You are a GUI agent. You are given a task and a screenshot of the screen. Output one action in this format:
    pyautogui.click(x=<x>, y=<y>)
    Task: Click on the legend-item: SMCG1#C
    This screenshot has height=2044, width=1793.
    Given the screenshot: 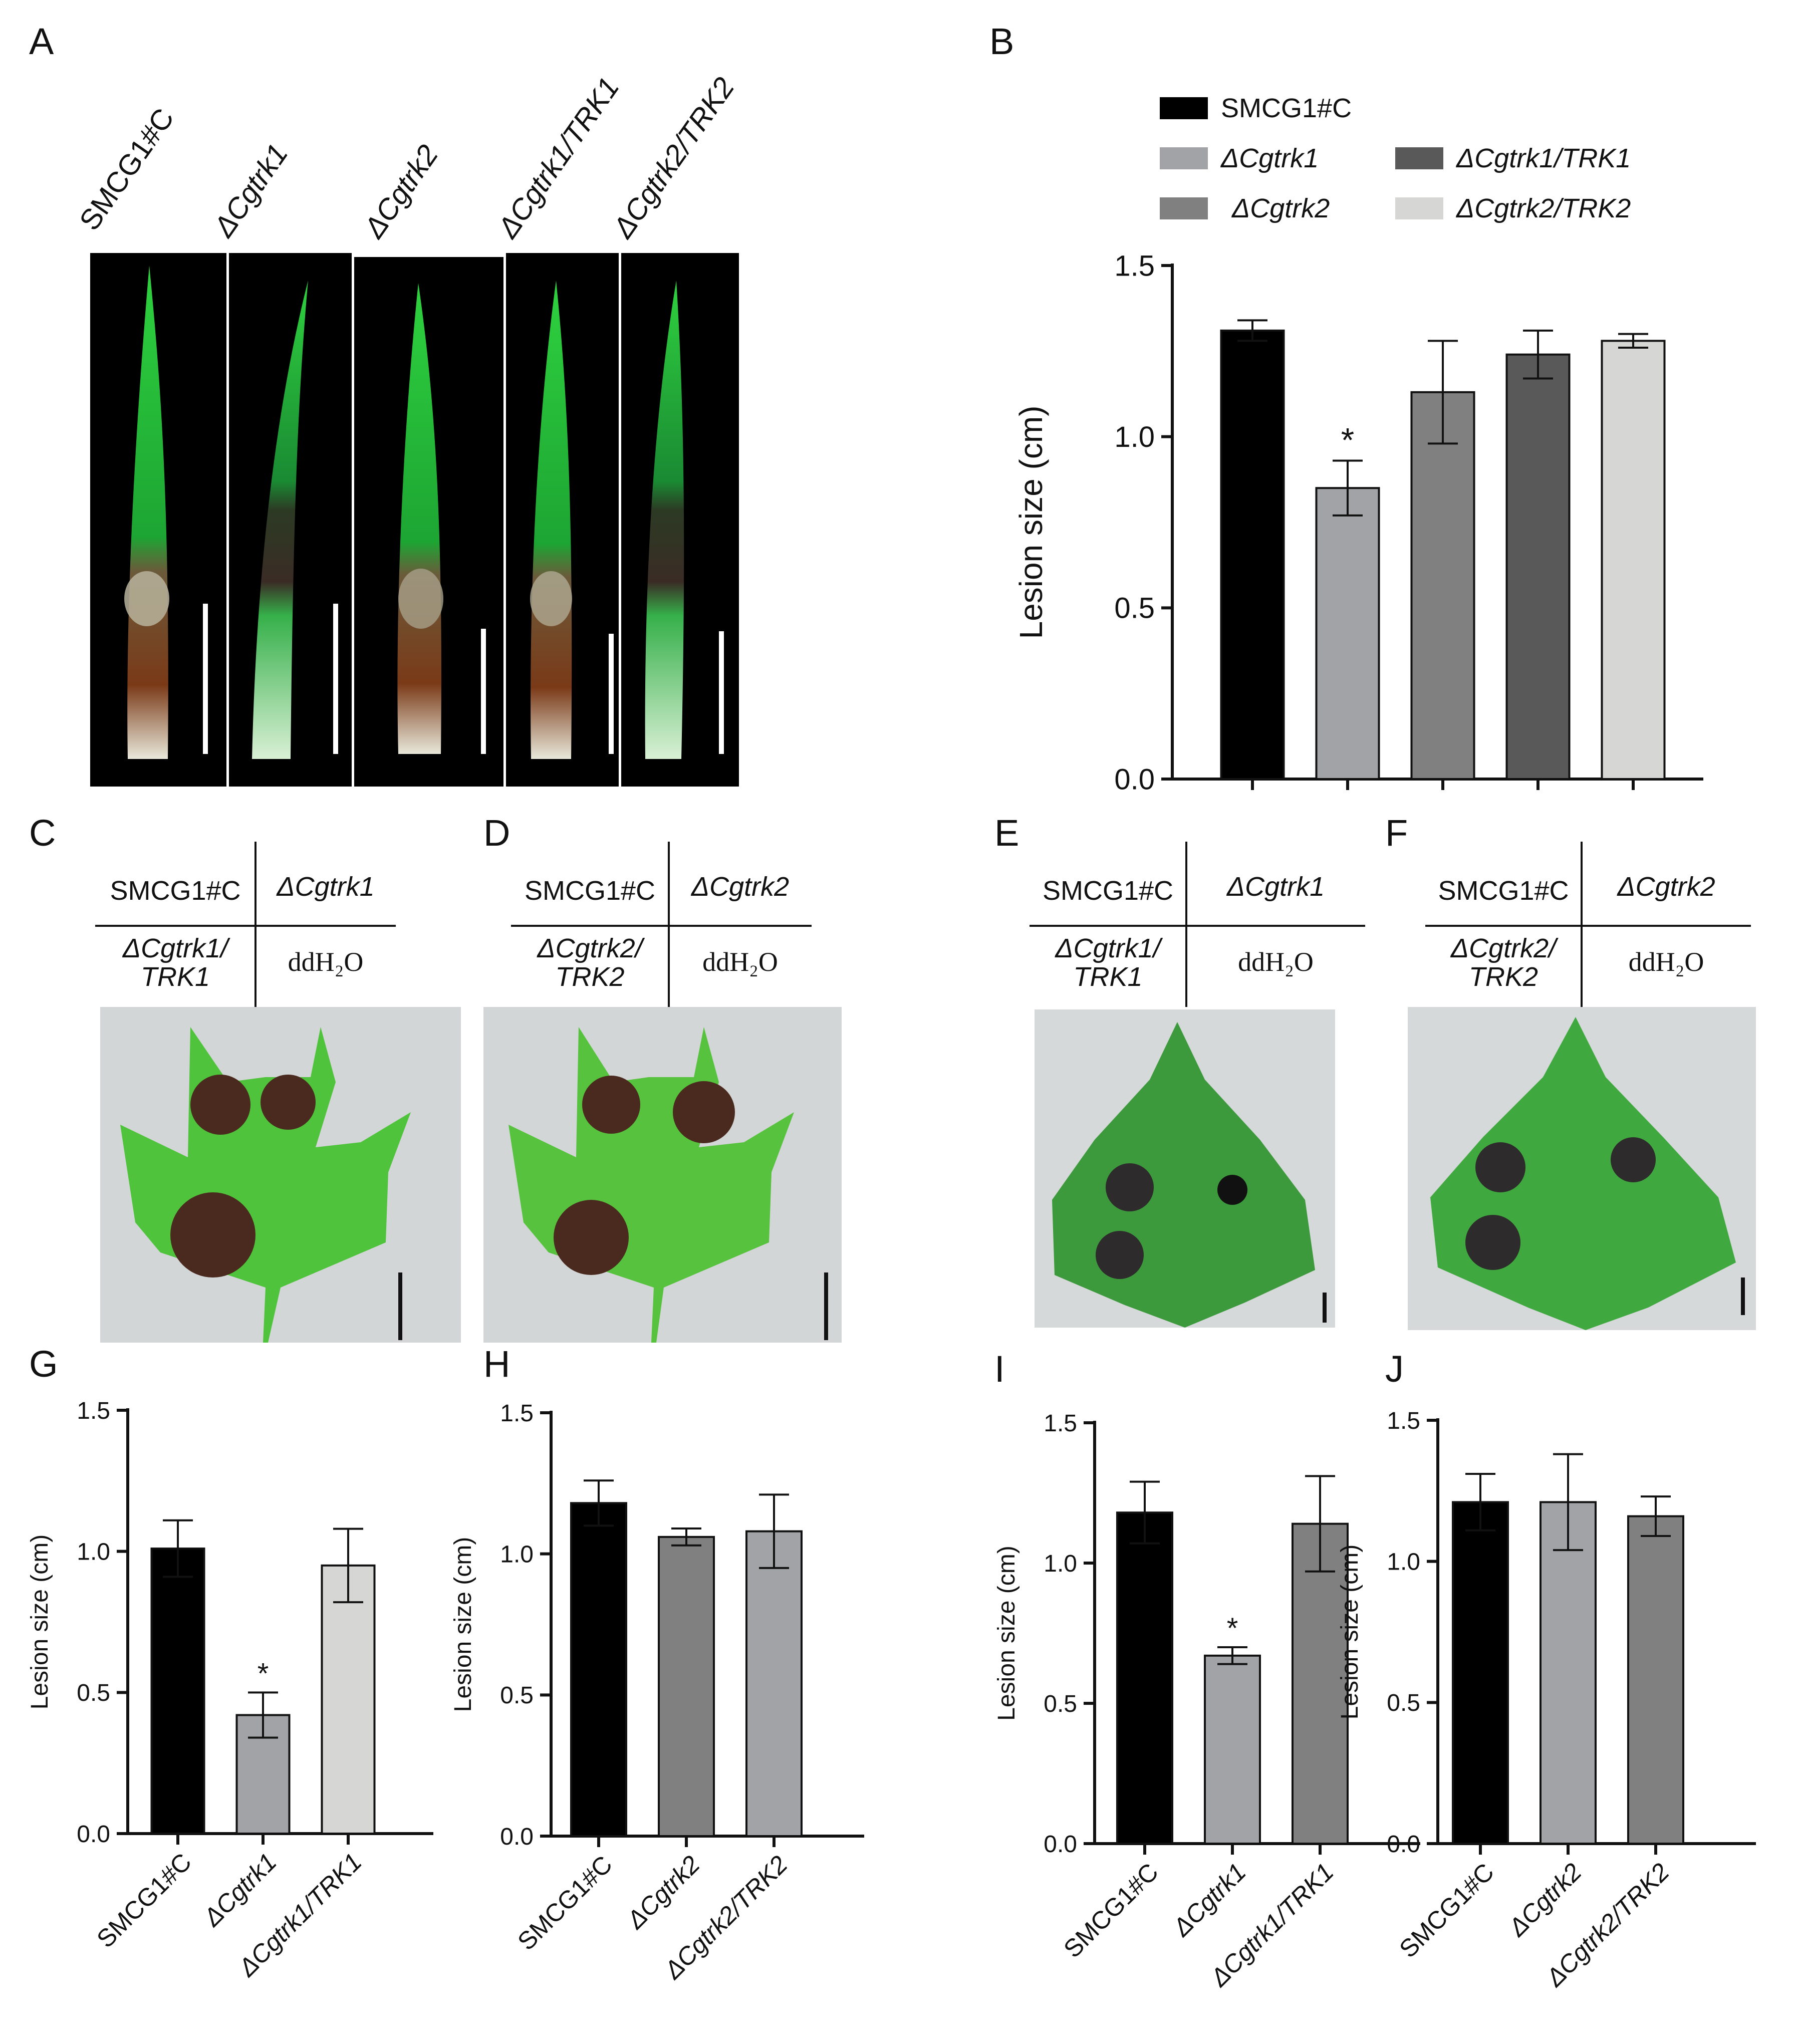 What is the action you would take?
    pyautogui.click(x=1256, y=108)
    